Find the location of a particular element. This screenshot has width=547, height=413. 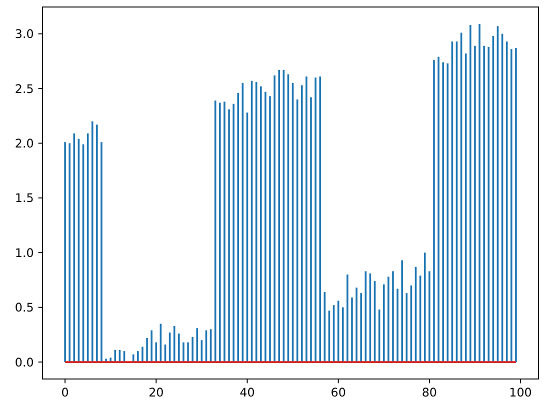

y-tick-label: 0.5 is located at coordinates (24, 307).